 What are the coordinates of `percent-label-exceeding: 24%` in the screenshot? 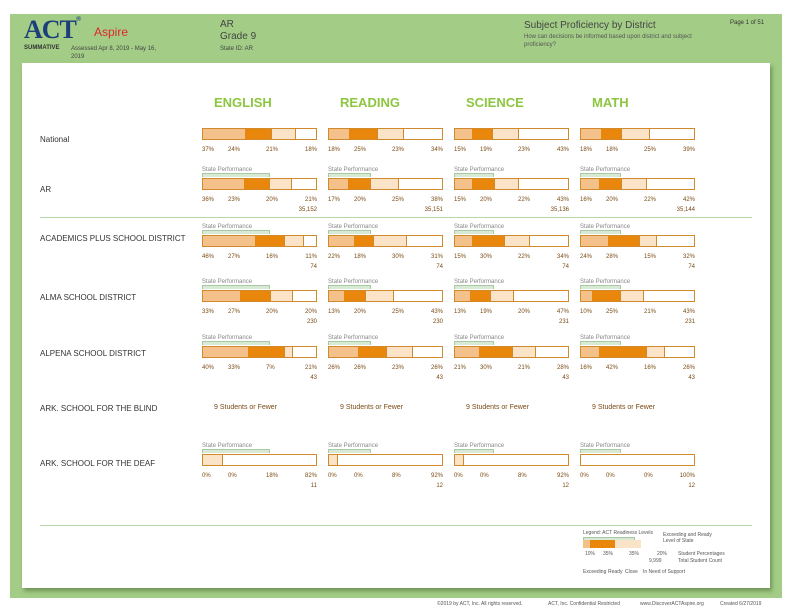 It's located at (586, 257).